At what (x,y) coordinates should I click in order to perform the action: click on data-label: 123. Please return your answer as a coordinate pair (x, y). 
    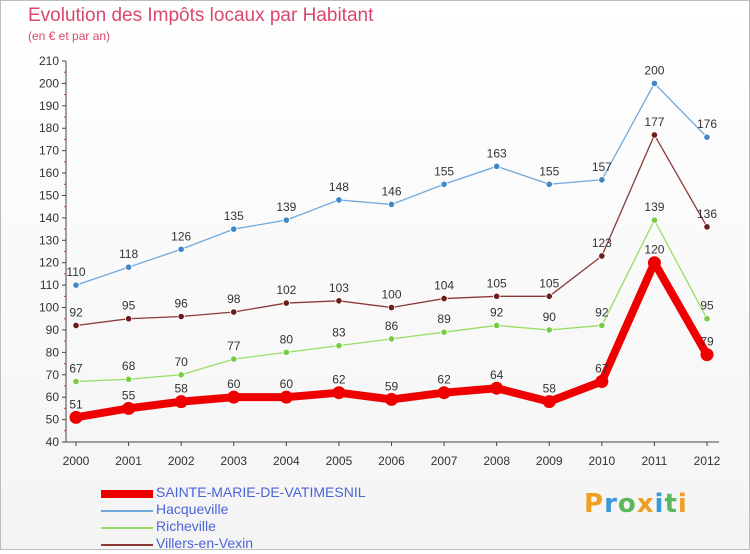
    Looking at the image, I should click on (602, 243).